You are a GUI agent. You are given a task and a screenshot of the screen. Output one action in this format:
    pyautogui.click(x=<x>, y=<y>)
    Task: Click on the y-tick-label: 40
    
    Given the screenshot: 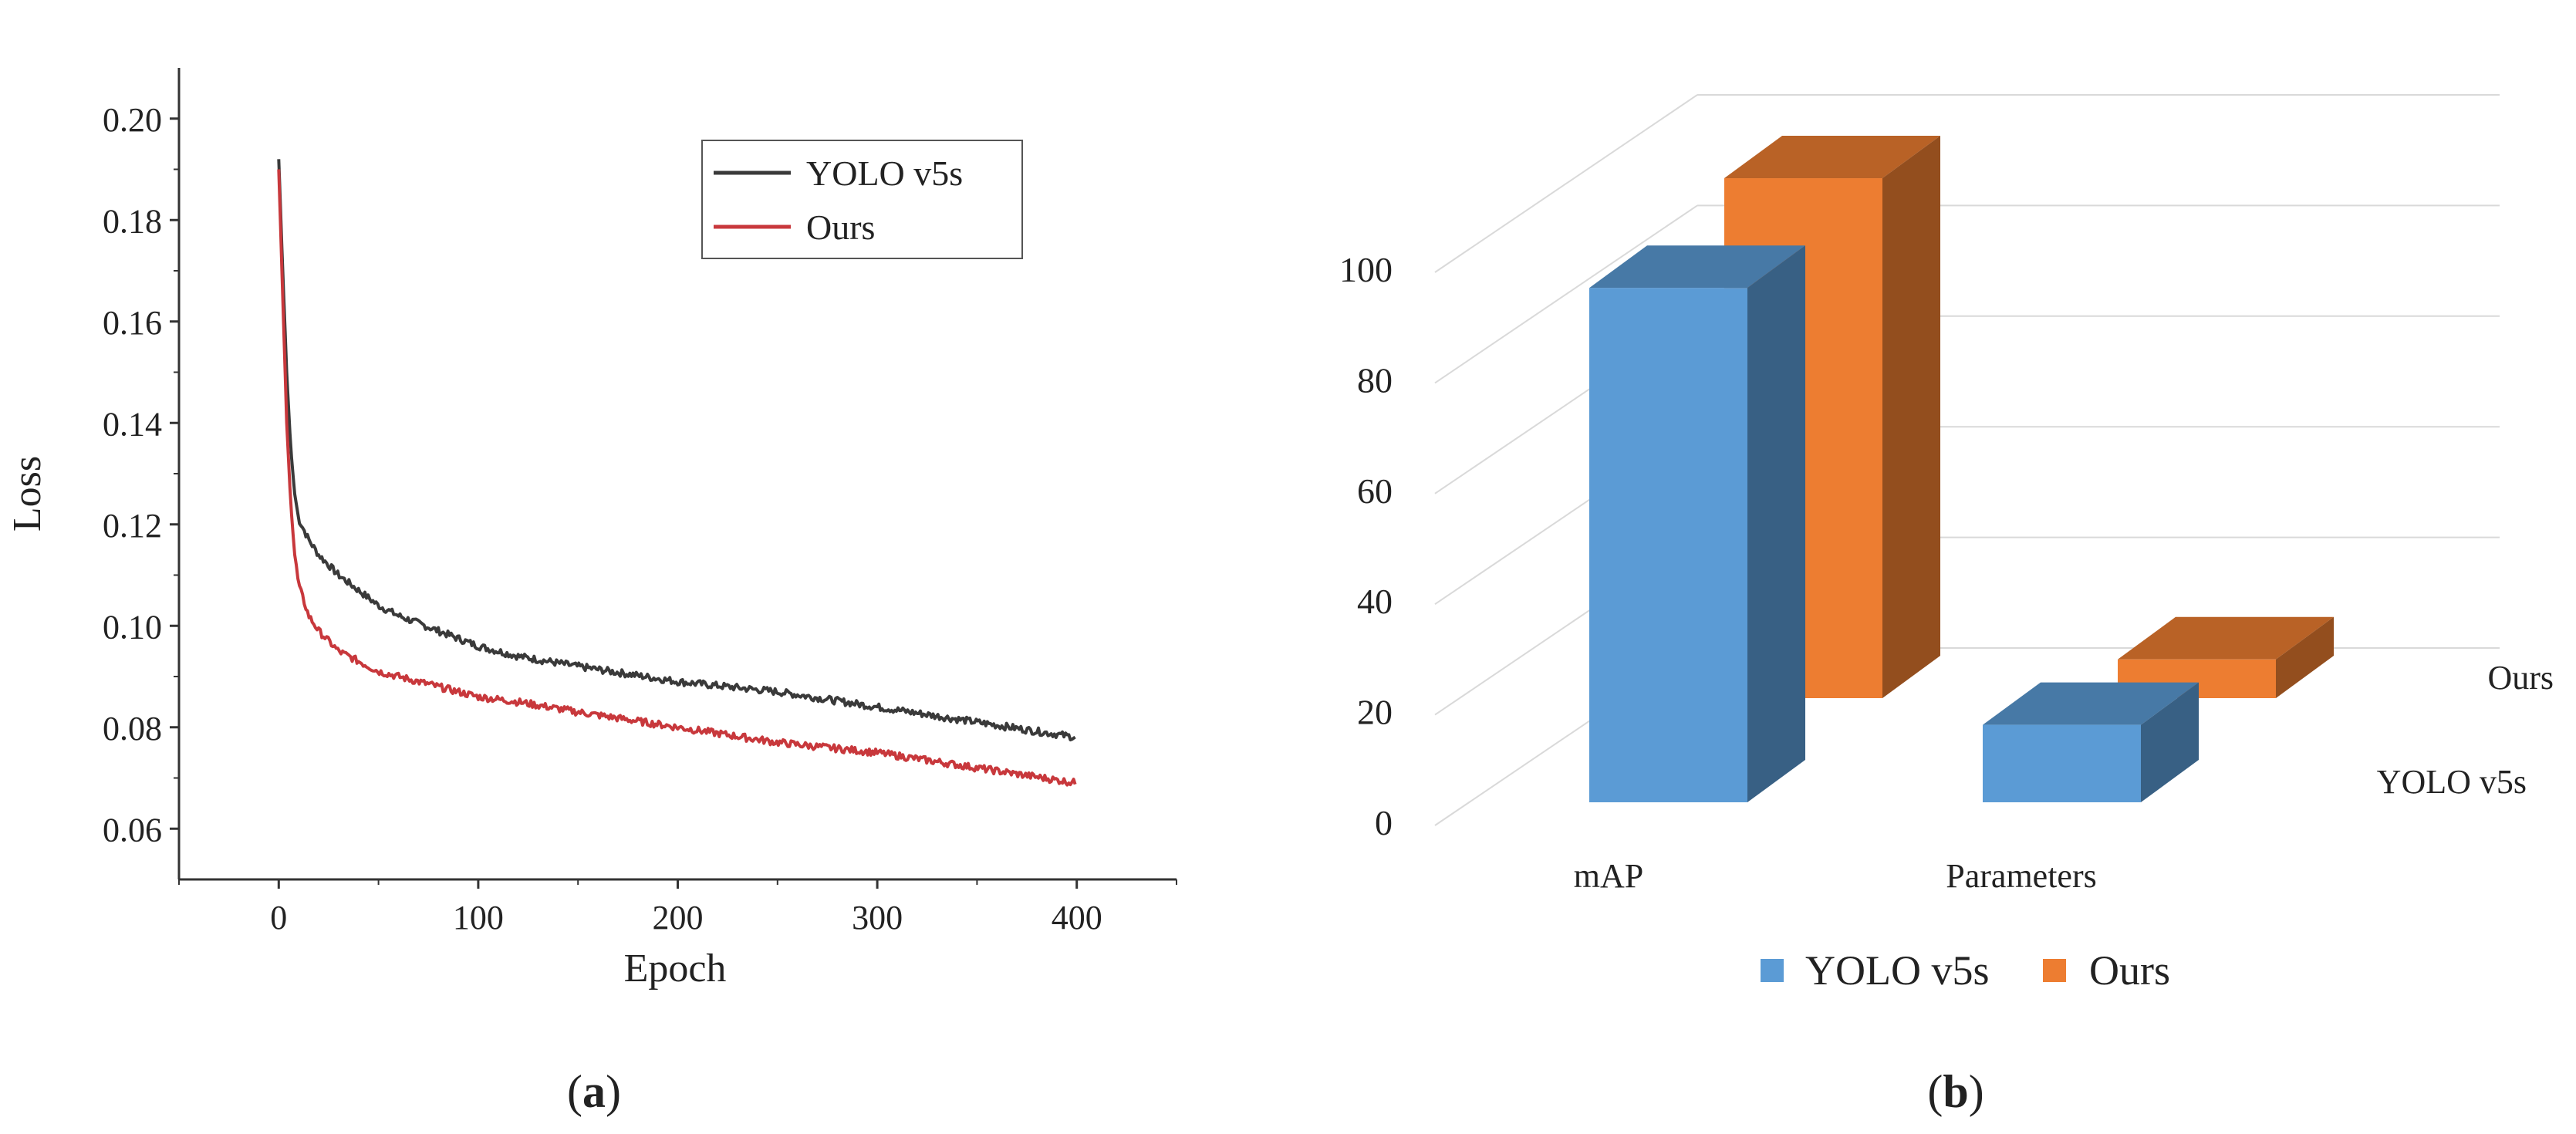 What is the action you would take?
    pyautogui.click(x=1375, y=601)
    